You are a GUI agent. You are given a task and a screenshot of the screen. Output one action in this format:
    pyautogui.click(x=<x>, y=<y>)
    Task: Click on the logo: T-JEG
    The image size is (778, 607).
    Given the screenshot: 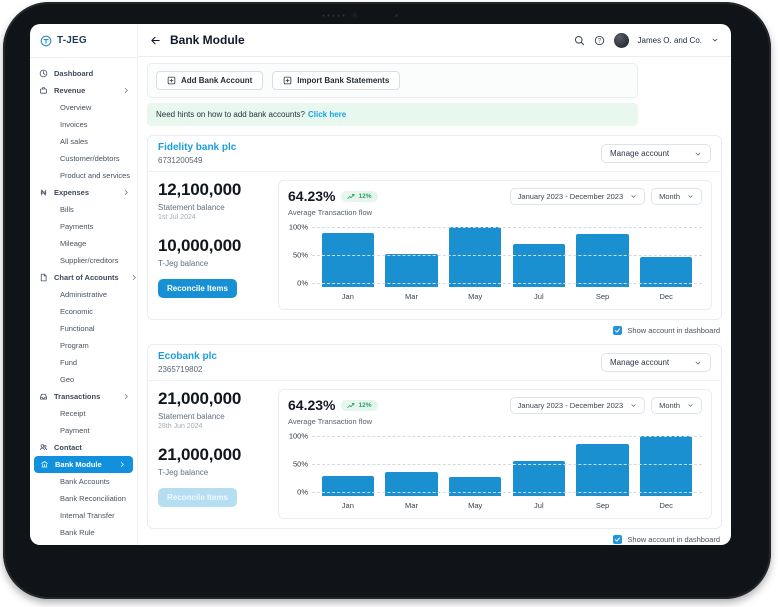 What is the action you would take?
    pyautogui.click(x=83, y=41)
    